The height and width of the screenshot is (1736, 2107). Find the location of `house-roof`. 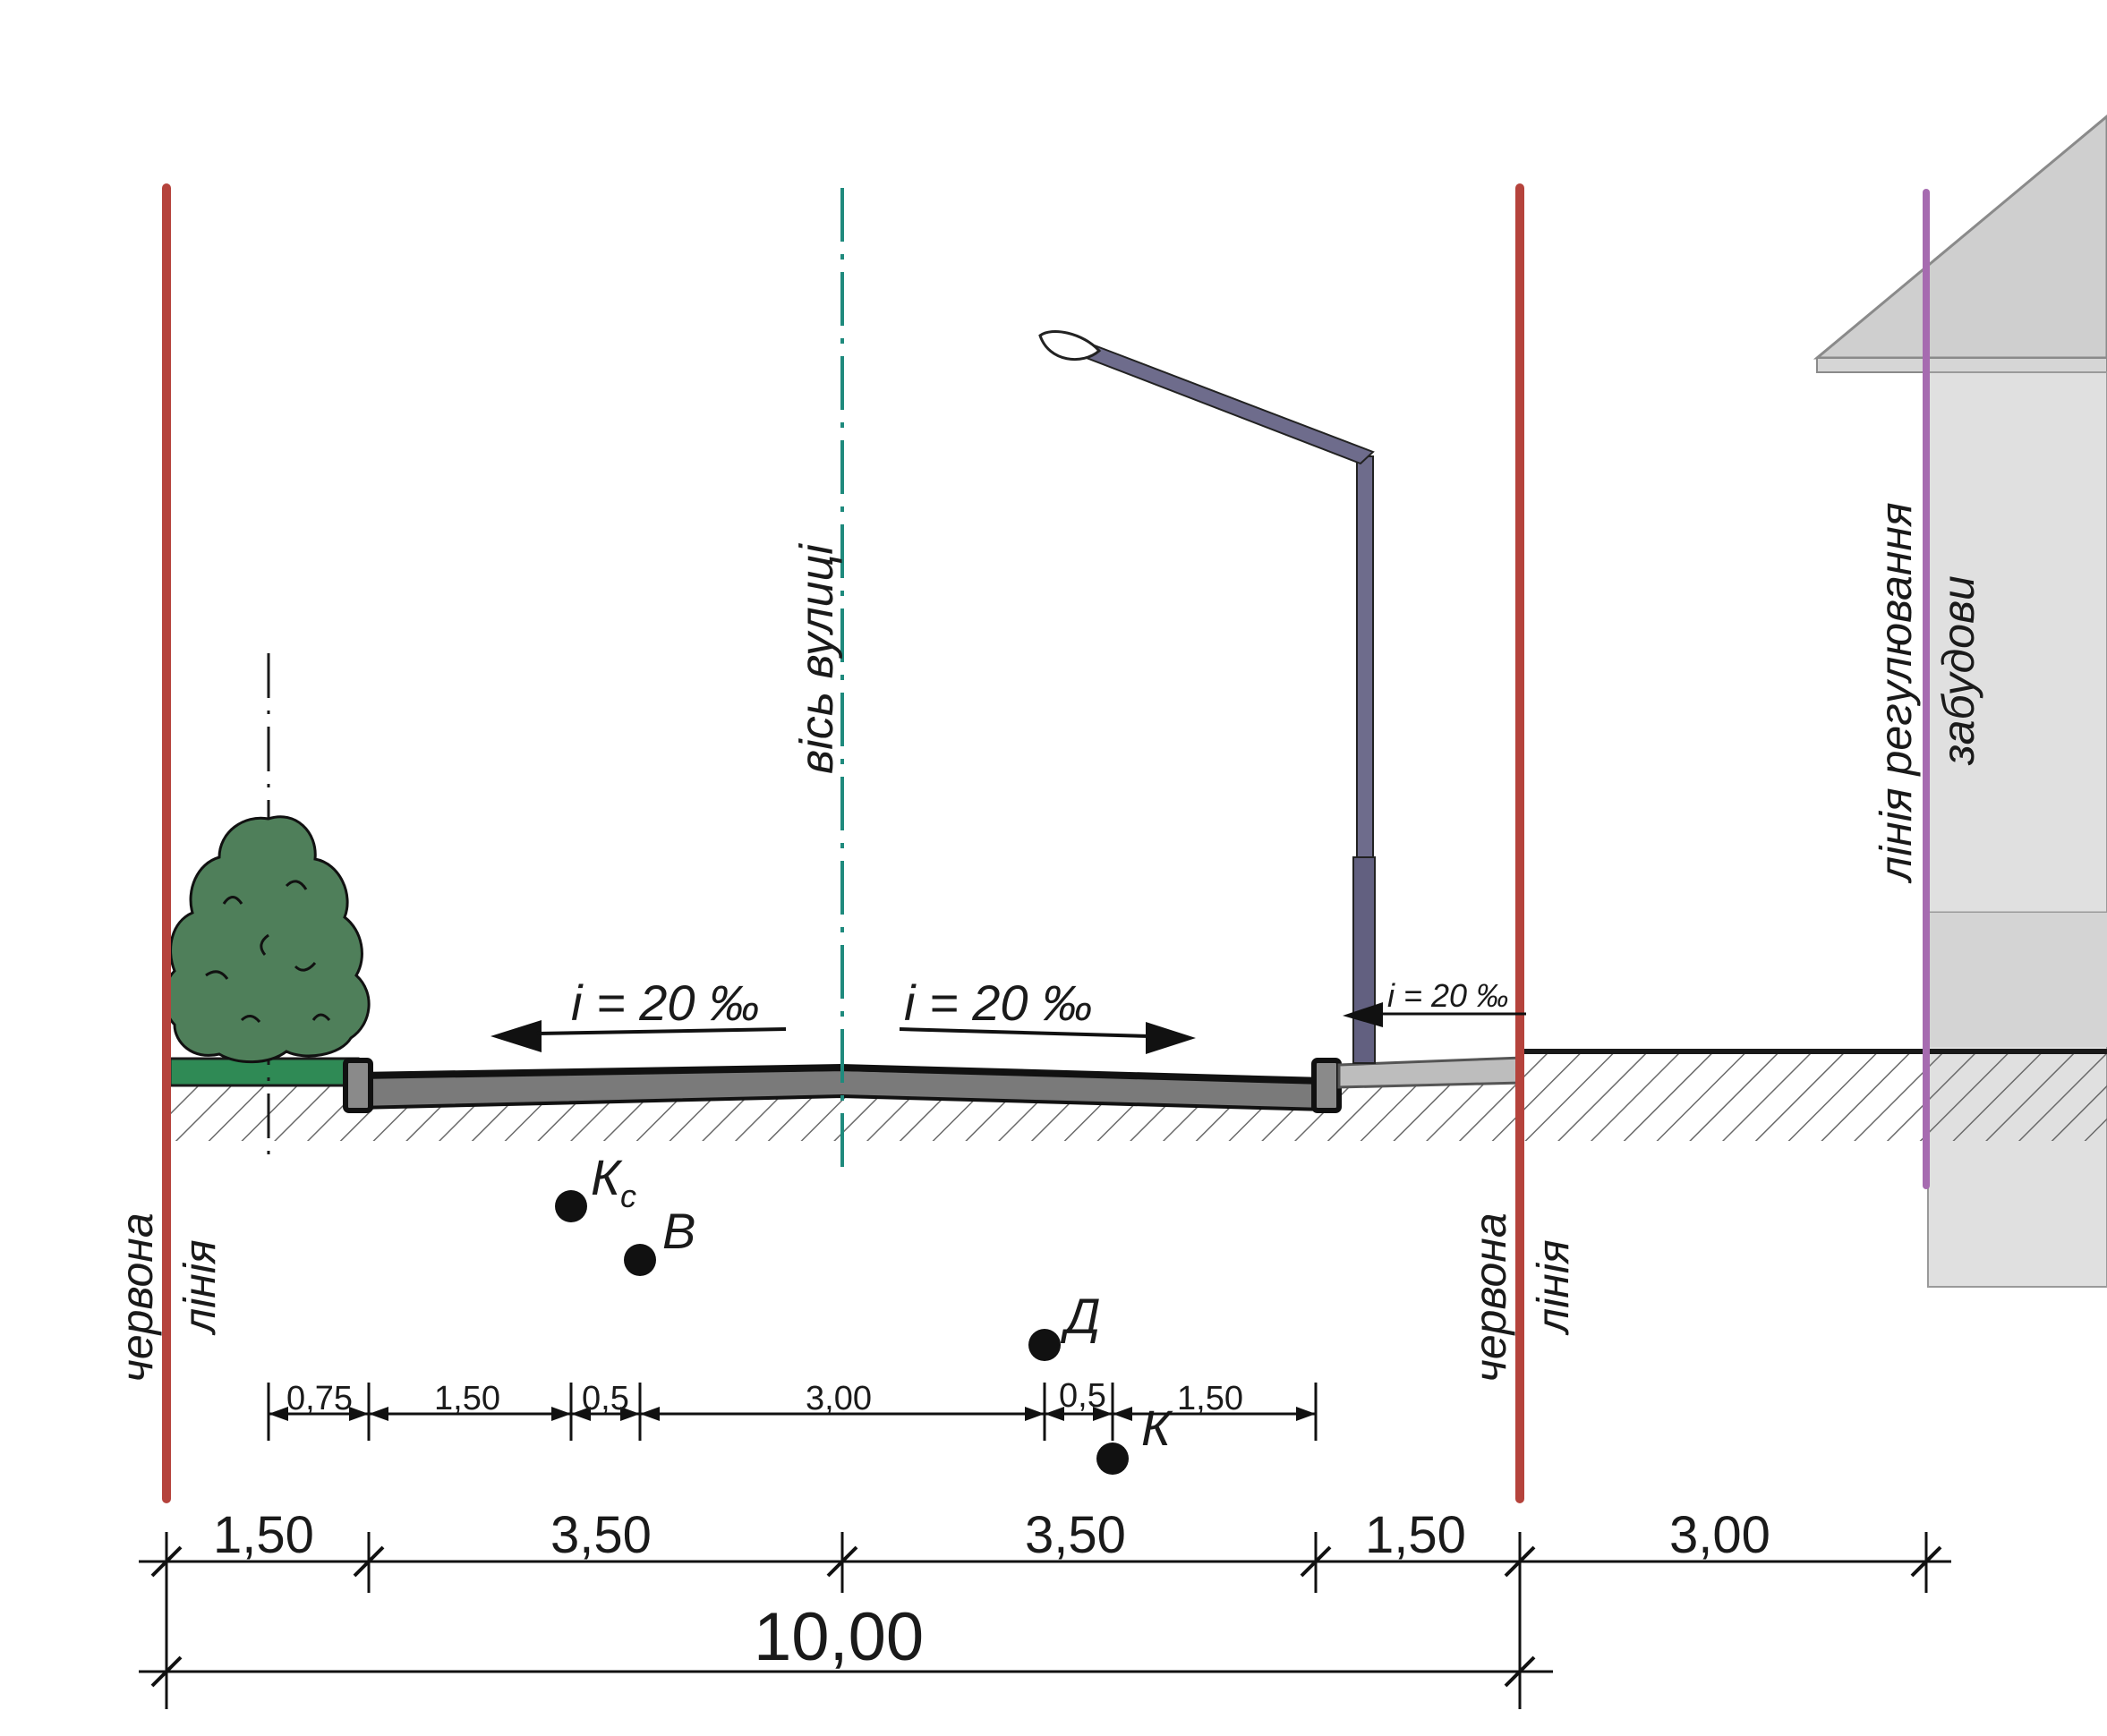

house-roof is located at coordinates (1960, 238).